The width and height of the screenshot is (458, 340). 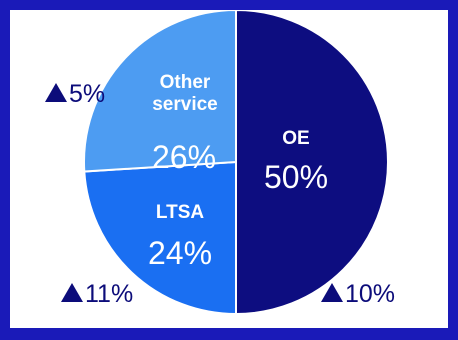 I want to click on slice-value-other-service: 26%, so click(x=184, y=157).